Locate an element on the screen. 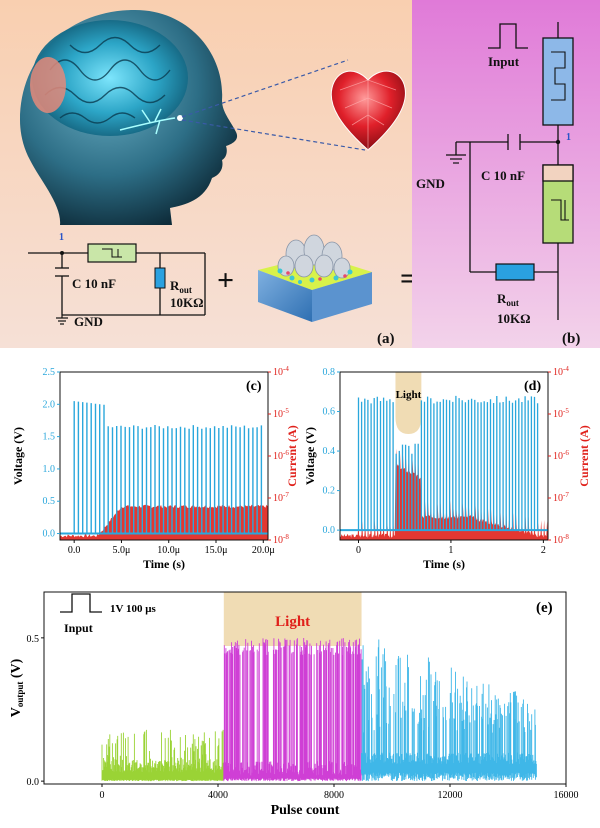 This screenshot has width=600, height=828. material-illustration is located at coordinates (315, 278).